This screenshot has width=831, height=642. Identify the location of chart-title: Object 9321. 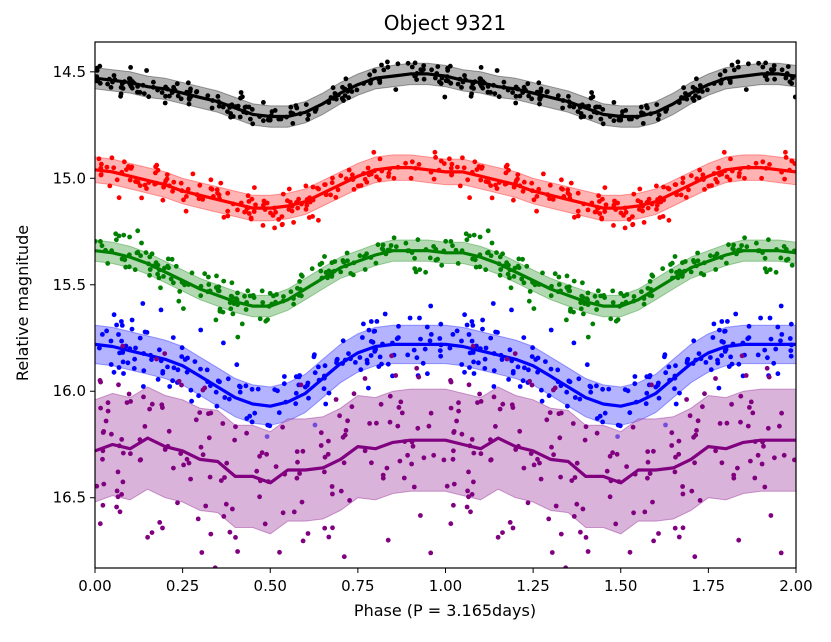
(445, 23).